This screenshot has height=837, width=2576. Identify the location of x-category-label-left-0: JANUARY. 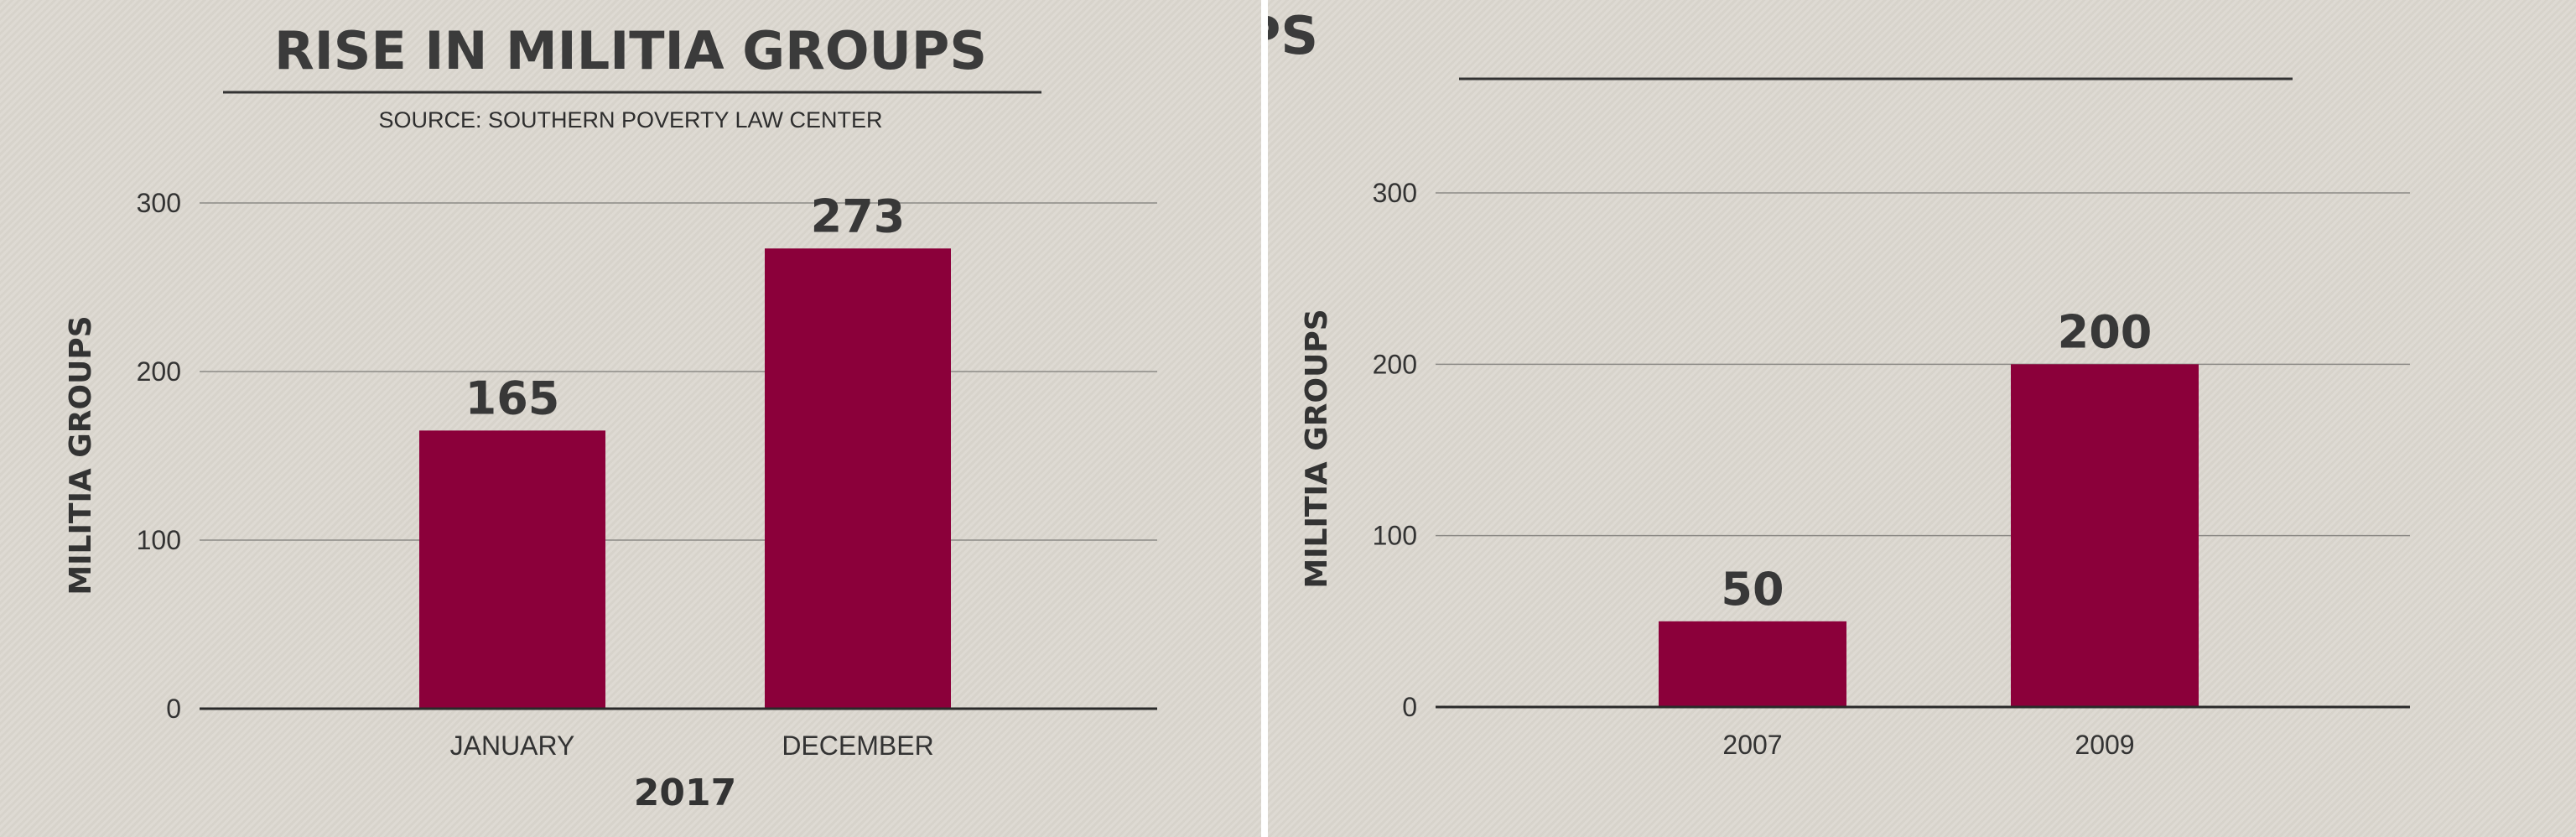
(512, 745).